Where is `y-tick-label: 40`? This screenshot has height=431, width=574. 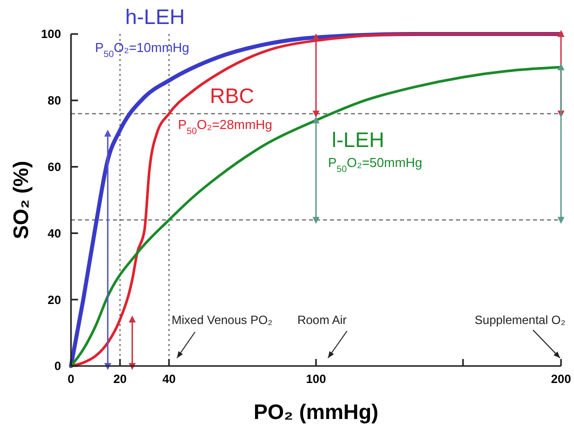 y-tick-label: 40 is located at coordinates (55, 233).